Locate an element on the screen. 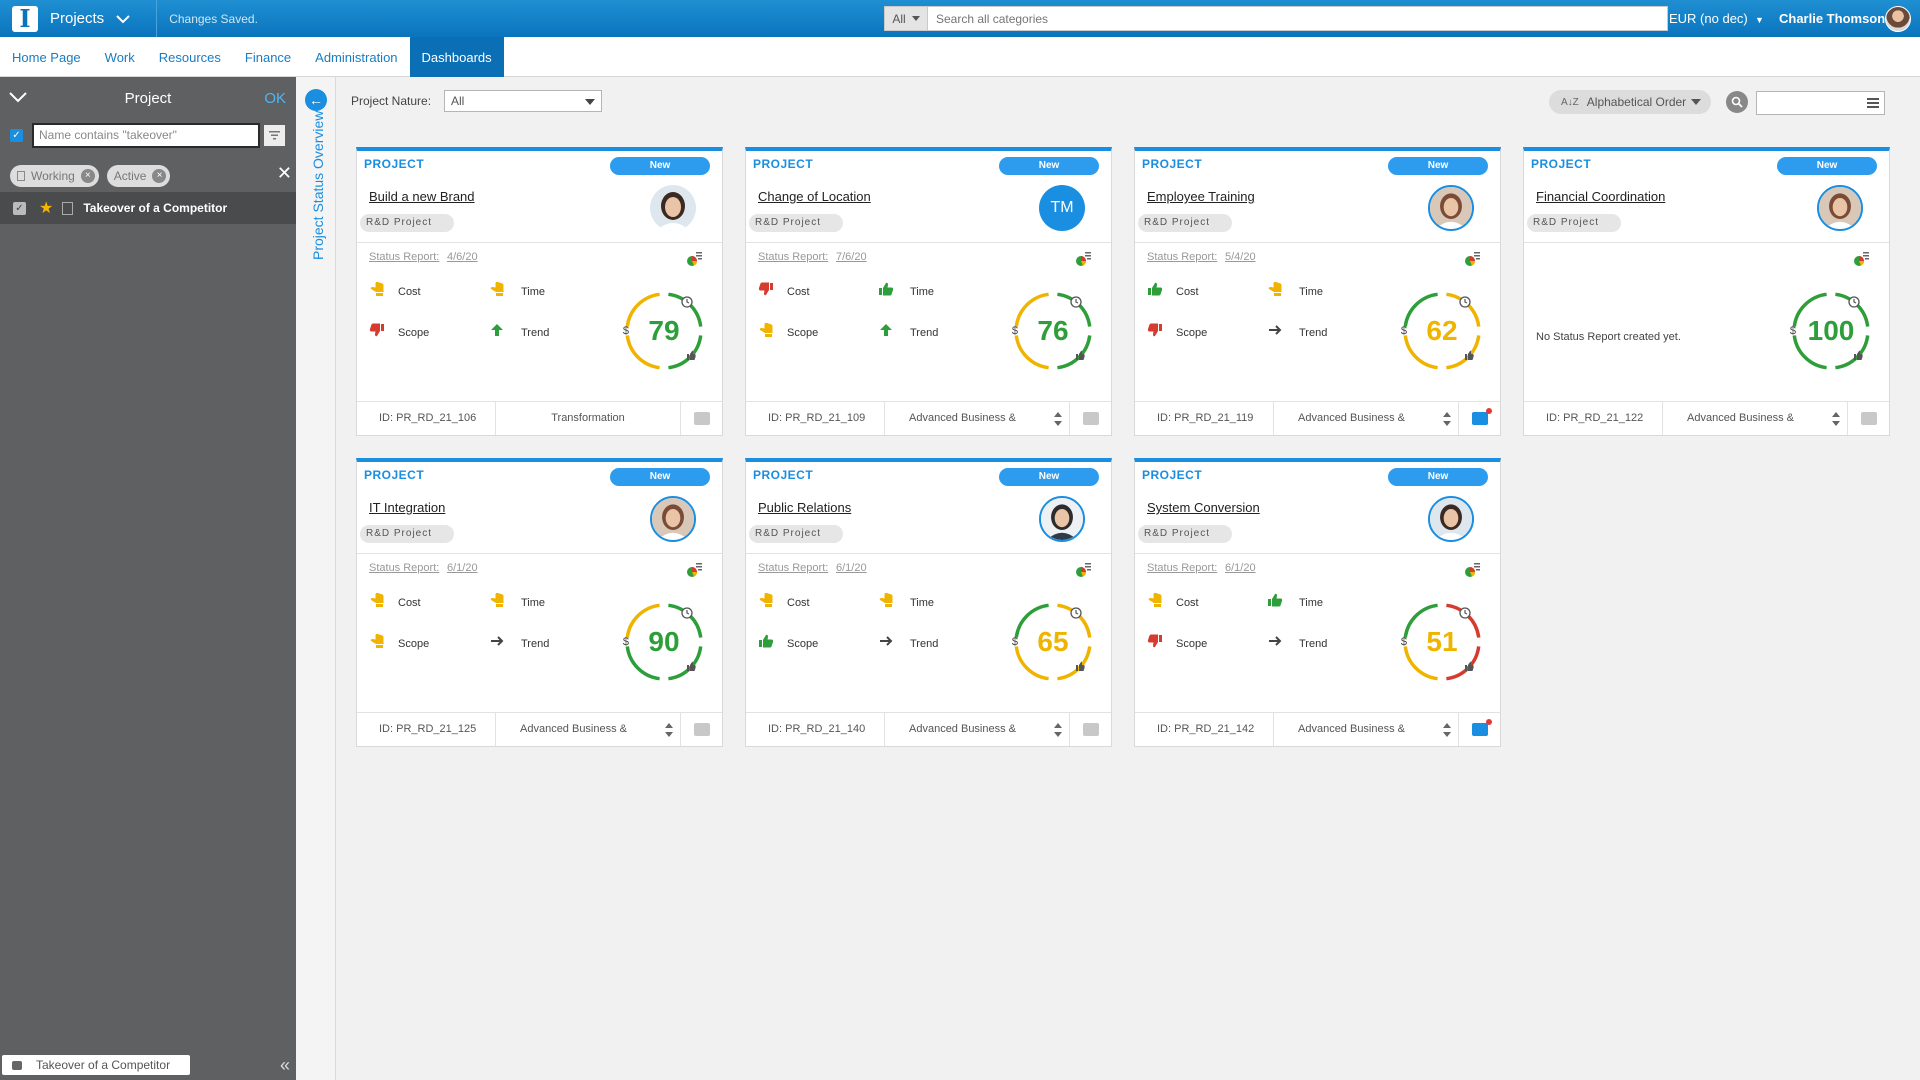  tab-administration: Administration is located at coordinates (356, 57).